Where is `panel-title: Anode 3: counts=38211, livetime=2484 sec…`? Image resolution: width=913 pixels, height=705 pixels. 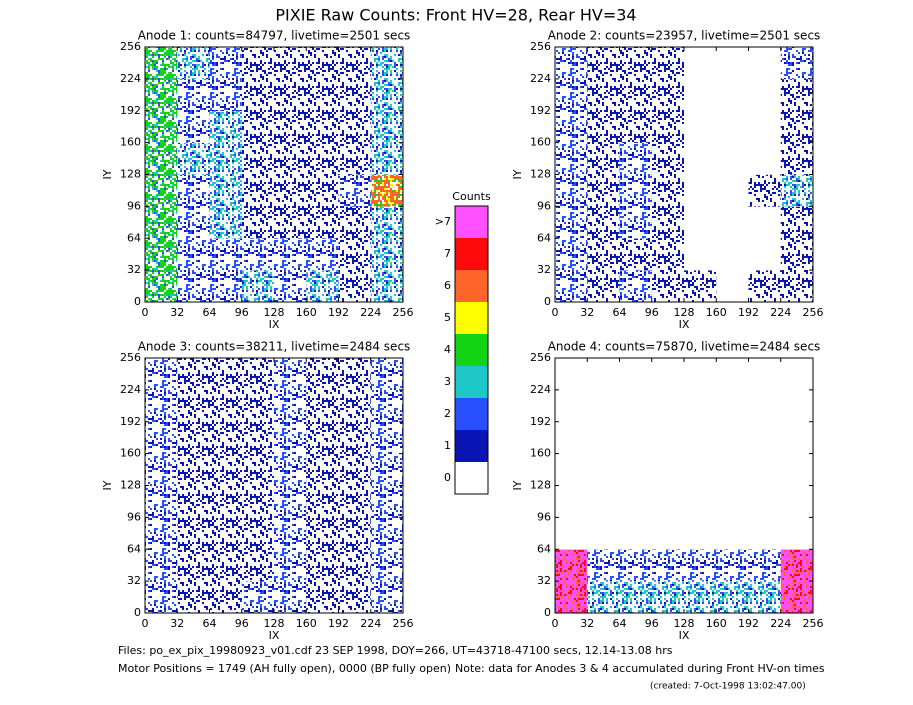
panel-title: Anode 3: counts=38211, livetime=2484 sec… is located at coordinates (274, 347).